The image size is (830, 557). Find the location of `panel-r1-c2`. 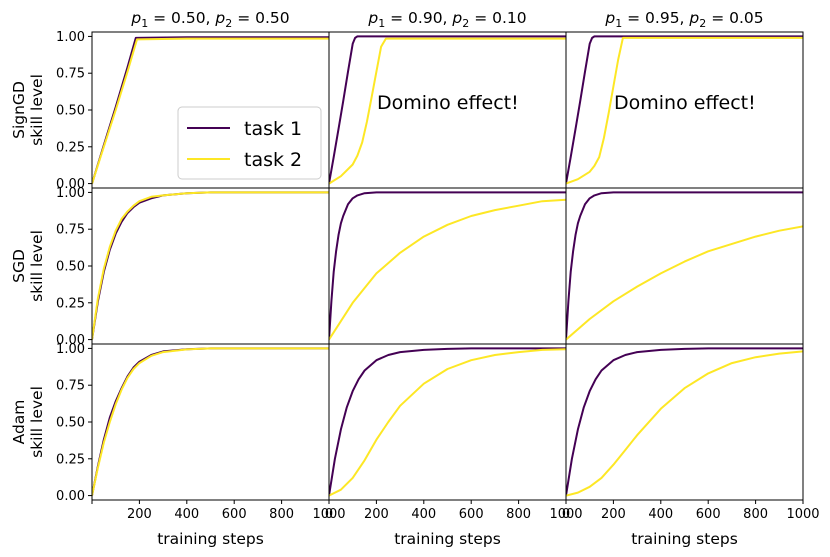

panel-r1-c2 is located at coordinates (447, 110).